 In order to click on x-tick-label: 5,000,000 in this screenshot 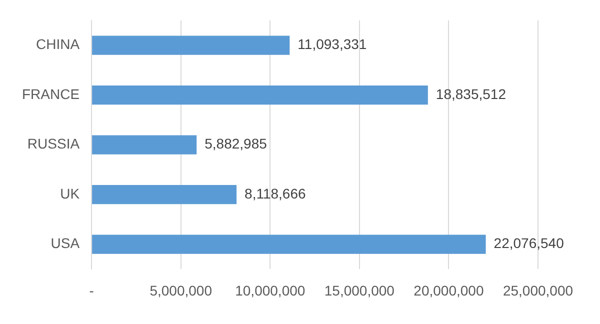, I will do `click(181, 290)`.